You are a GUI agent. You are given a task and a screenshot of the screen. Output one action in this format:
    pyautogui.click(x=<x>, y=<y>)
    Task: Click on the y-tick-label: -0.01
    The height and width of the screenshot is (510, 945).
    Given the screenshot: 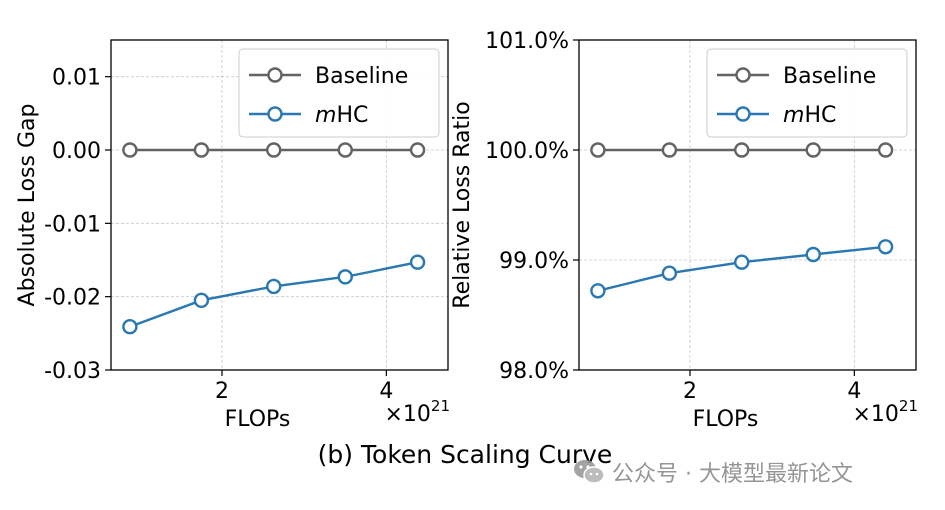 What is the action you would take?
    pyautogui.click(x=72, y=224)
    